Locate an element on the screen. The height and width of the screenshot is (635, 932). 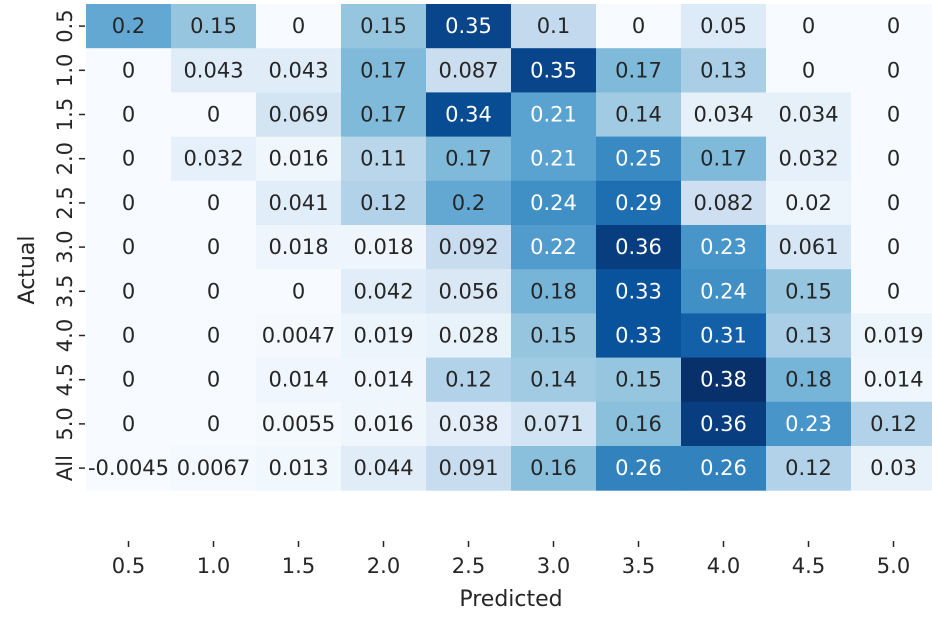
heatmap-cell-r2-c8 is located at coordinates (809, 115).